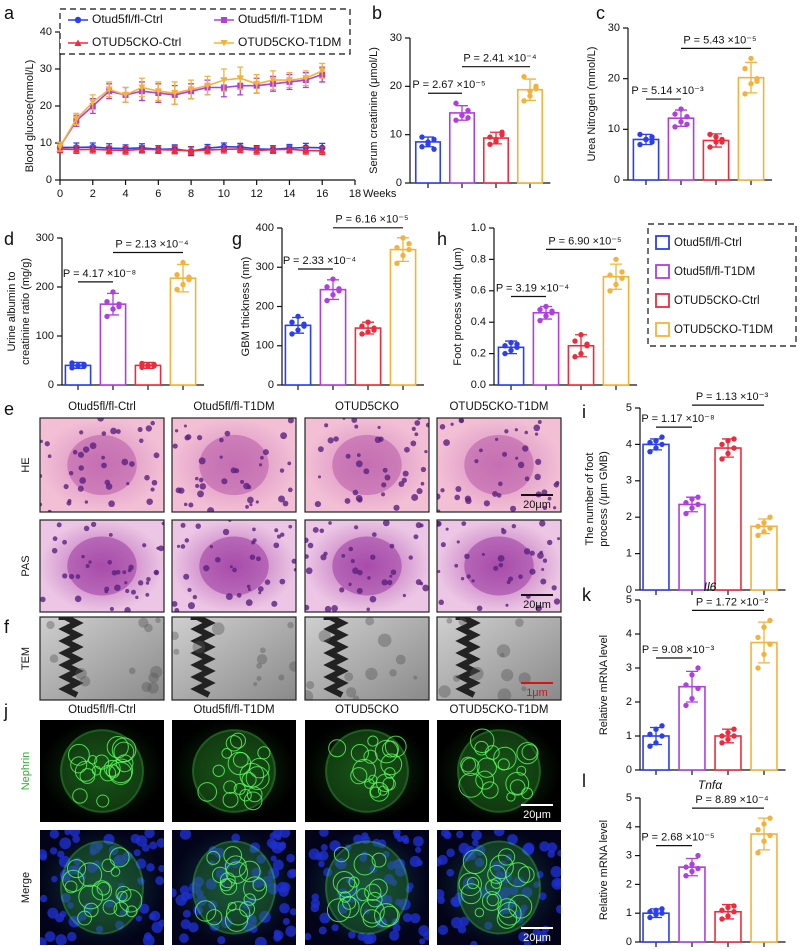  Describe the element at coordinates (102, 566) in the screenshot. I see `glomerulus` at that location.